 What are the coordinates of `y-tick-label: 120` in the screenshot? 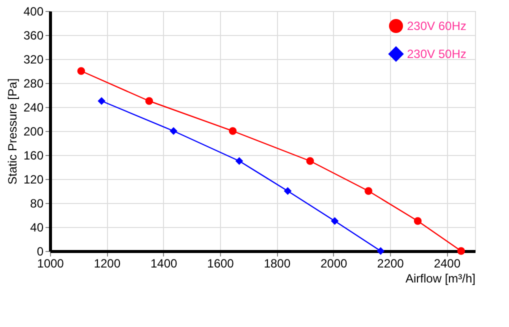 It's located at (33, 179).